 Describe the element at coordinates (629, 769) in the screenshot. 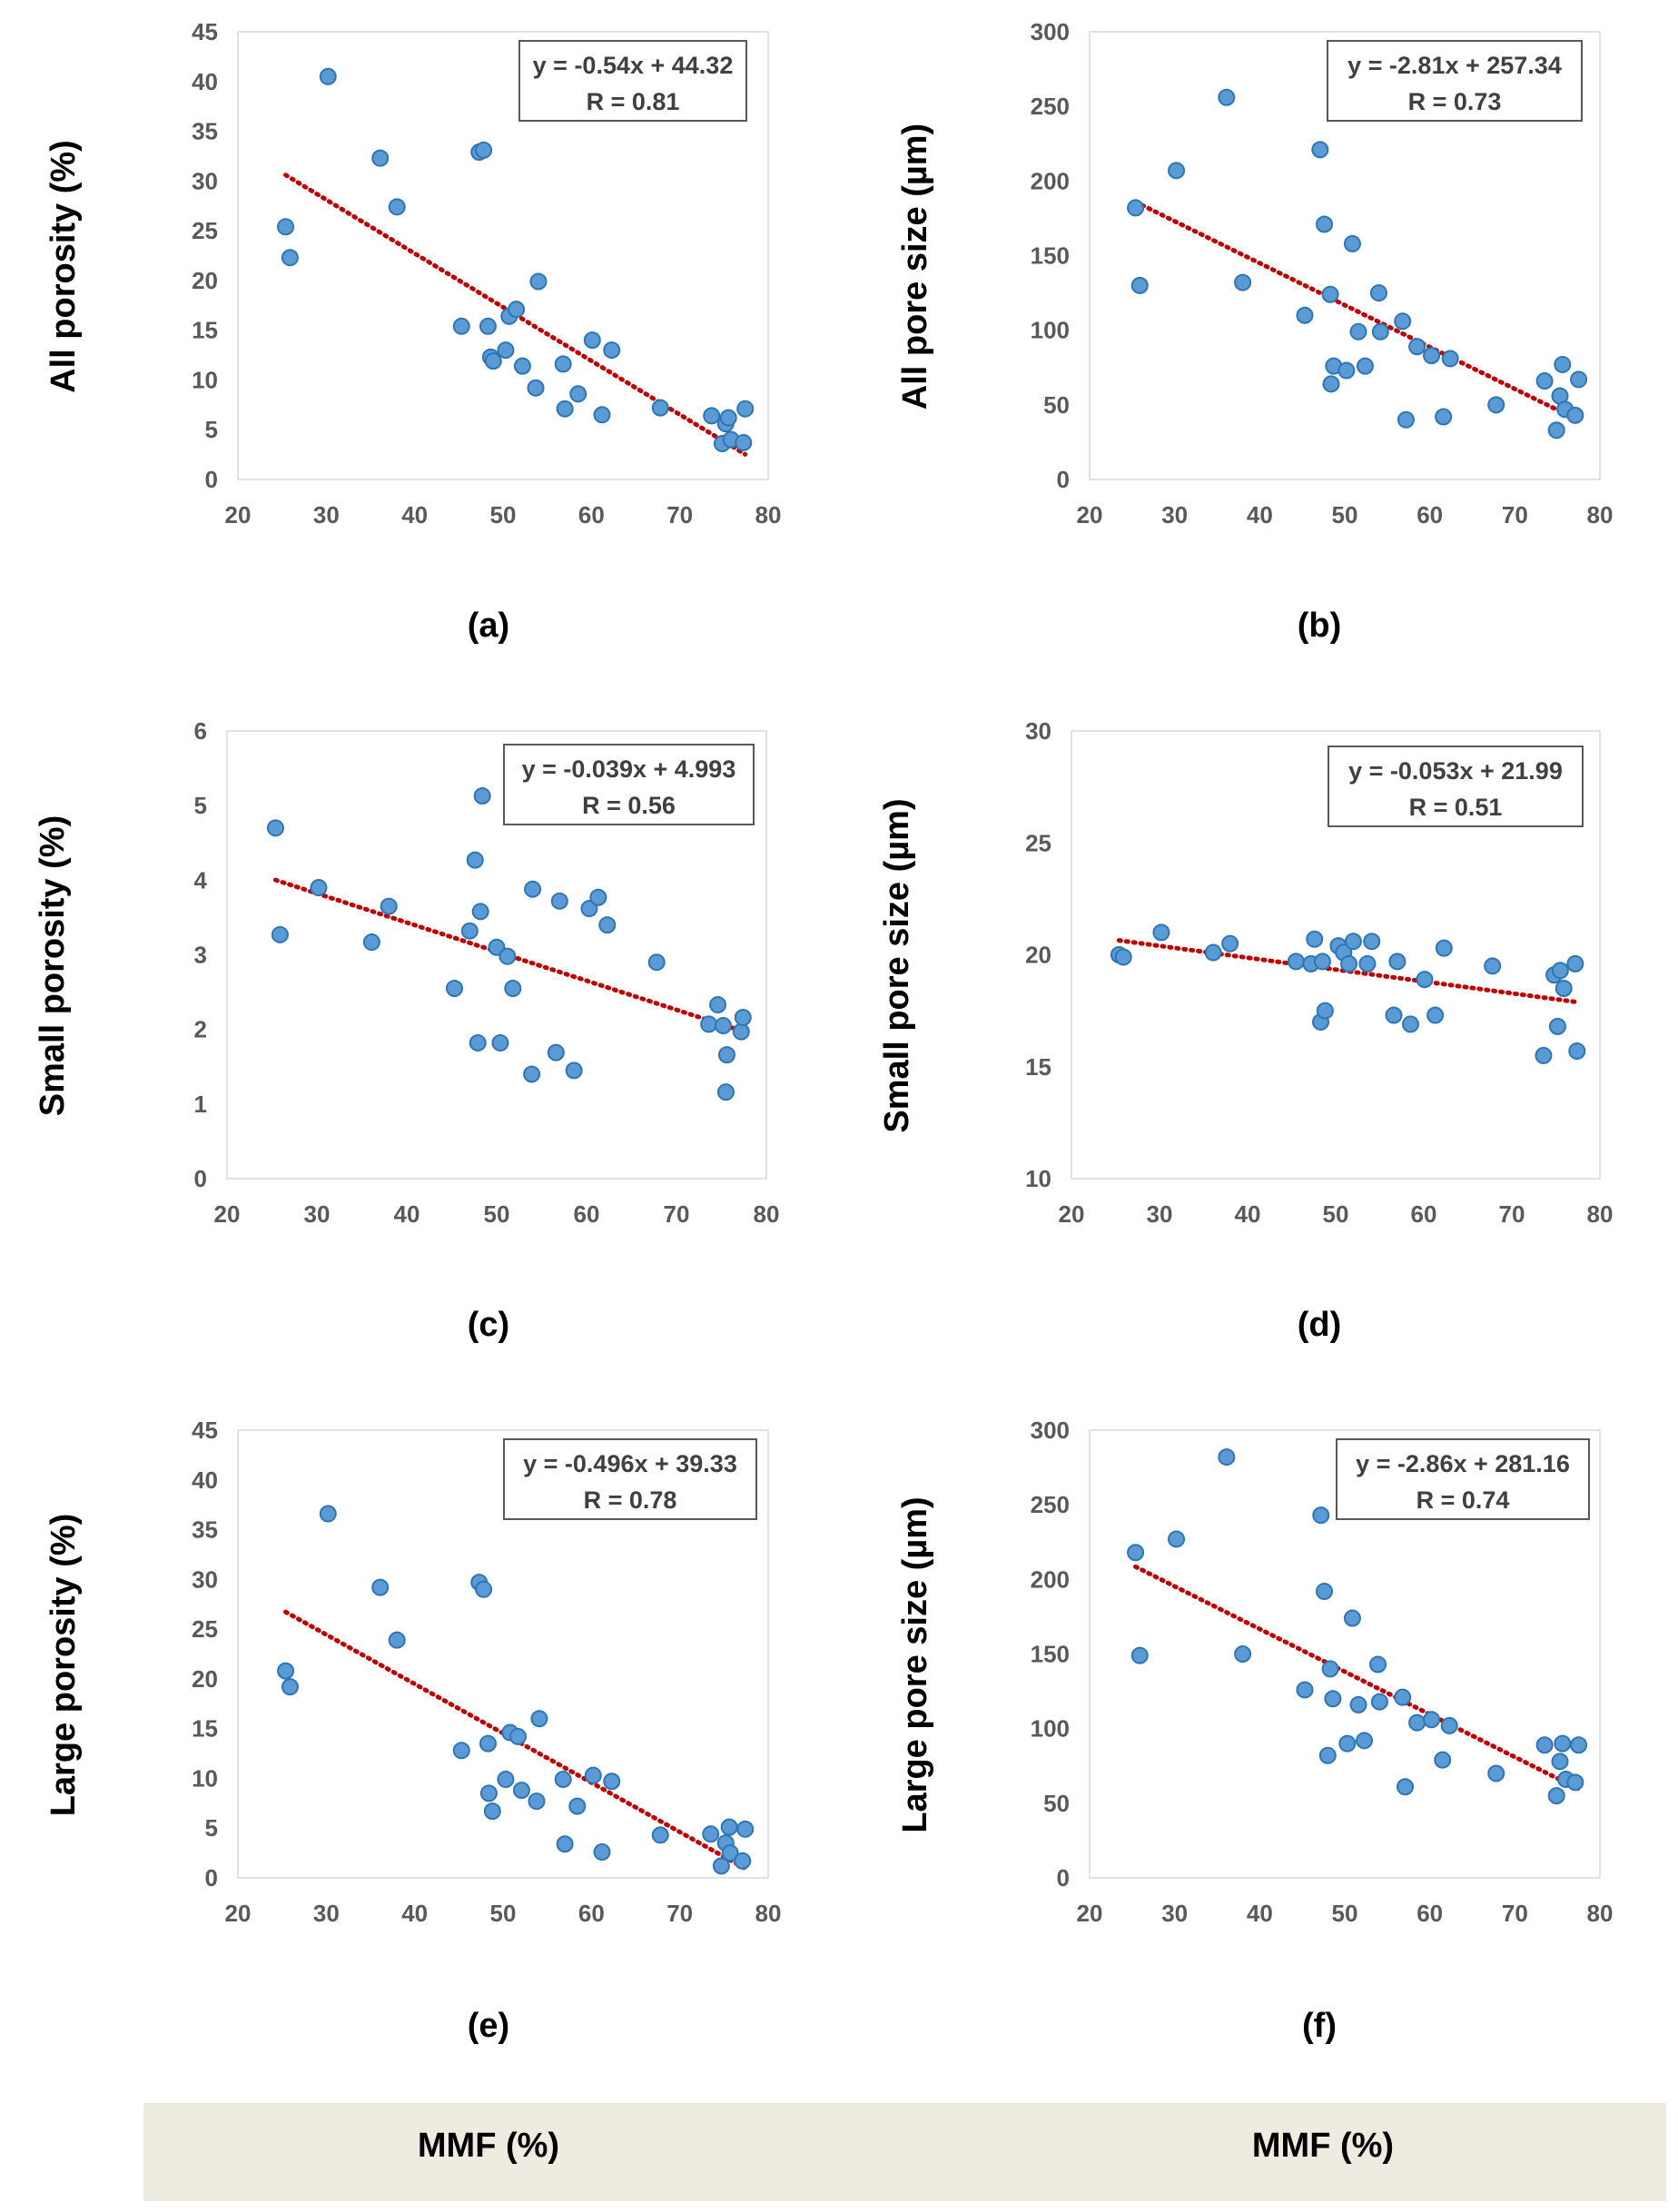

I see `trend-equation: y = -0.039x + 4.993` at that location.